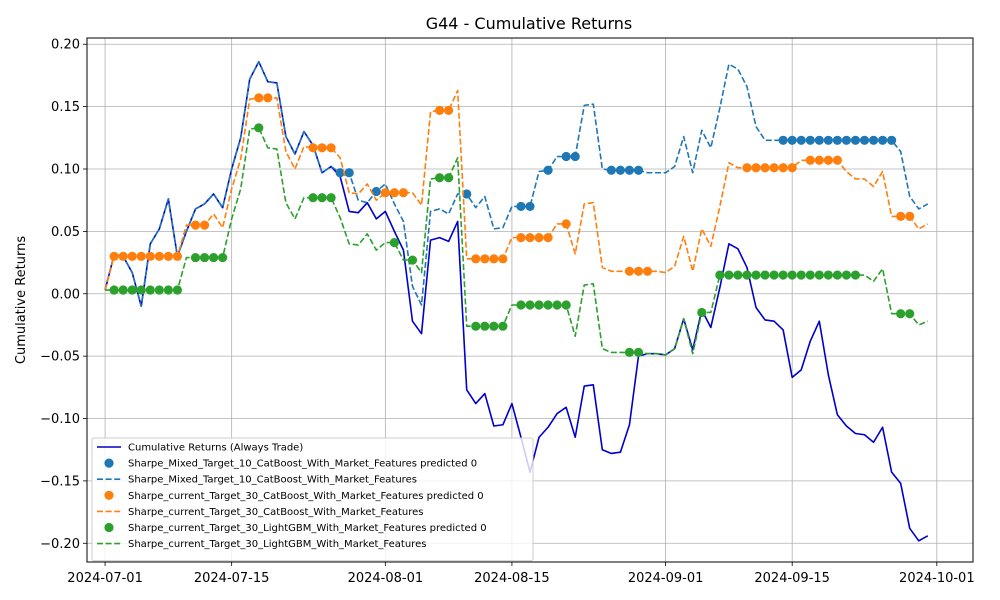  What do you see at coordinates (105, 578) in the screenshot?
I see `x-tick-label: 2024-07-01` at bounding box center [105, 578].